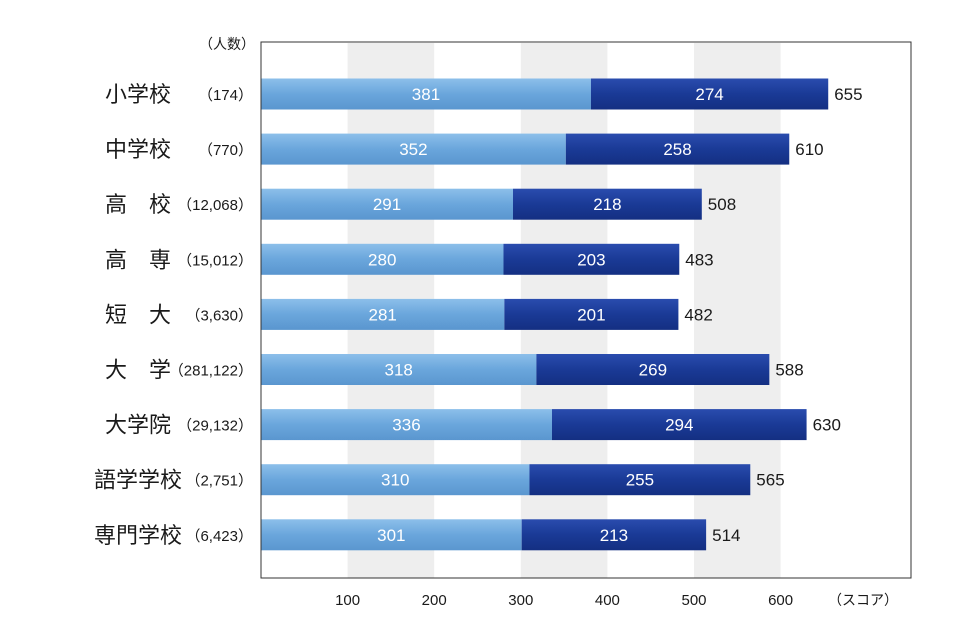 This screenshot has height=635, width=967. I want to click on category-label: 高 校, so click(138, 205).